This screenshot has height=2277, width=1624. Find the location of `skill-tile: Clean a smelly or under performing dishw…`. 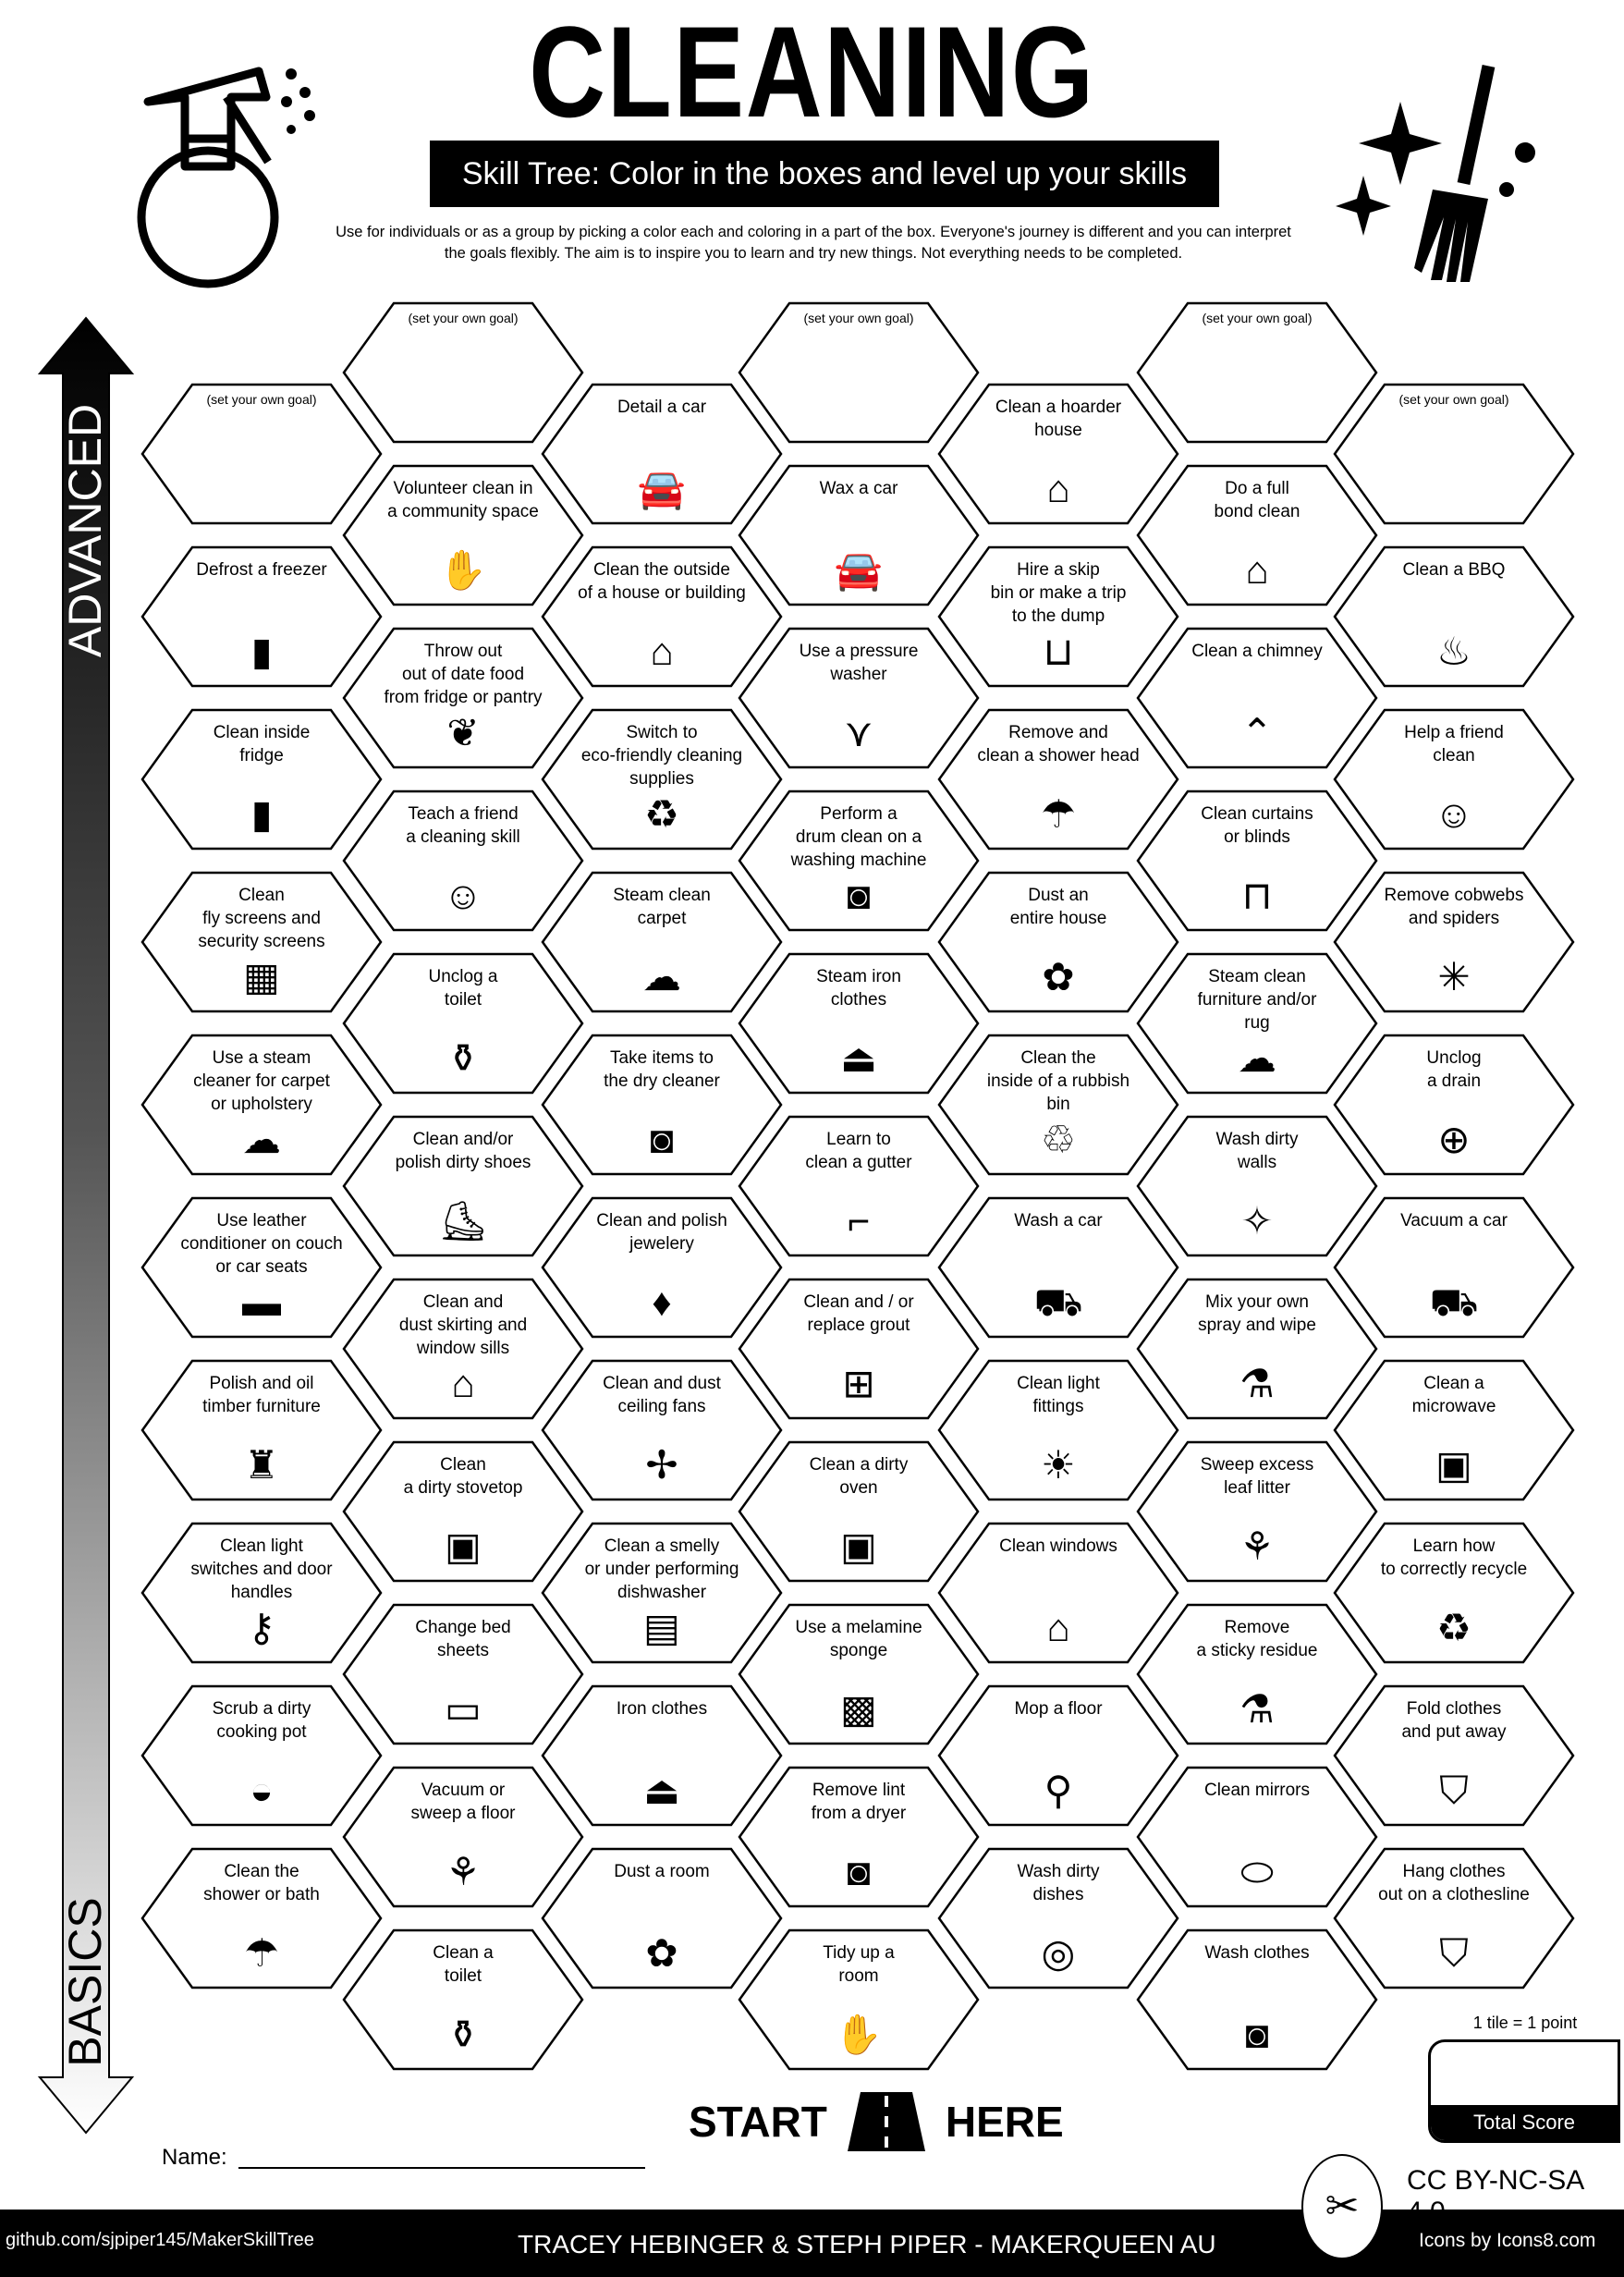

skill-tile: Clean a smelly or under performing dishw… is located at coordinates (662, 1593).